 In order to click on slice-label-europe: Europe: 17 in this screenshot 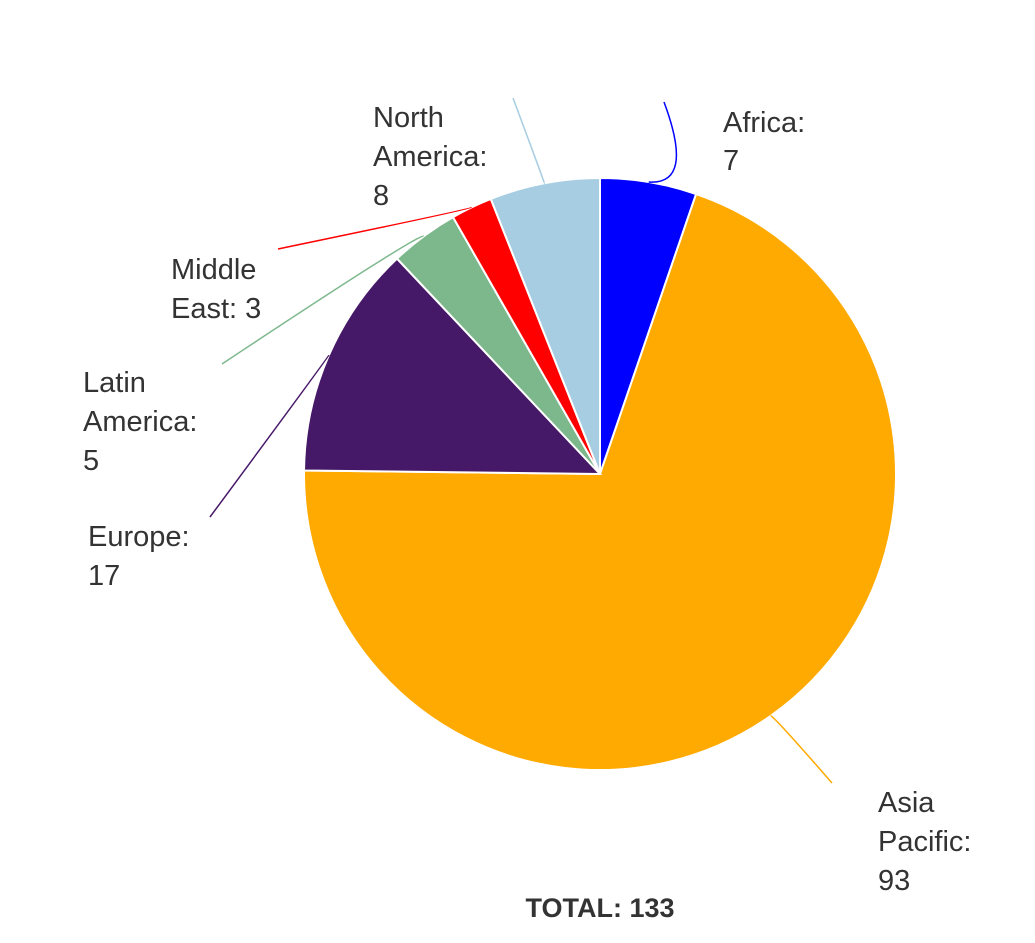, I will do `click(139, 556)`.